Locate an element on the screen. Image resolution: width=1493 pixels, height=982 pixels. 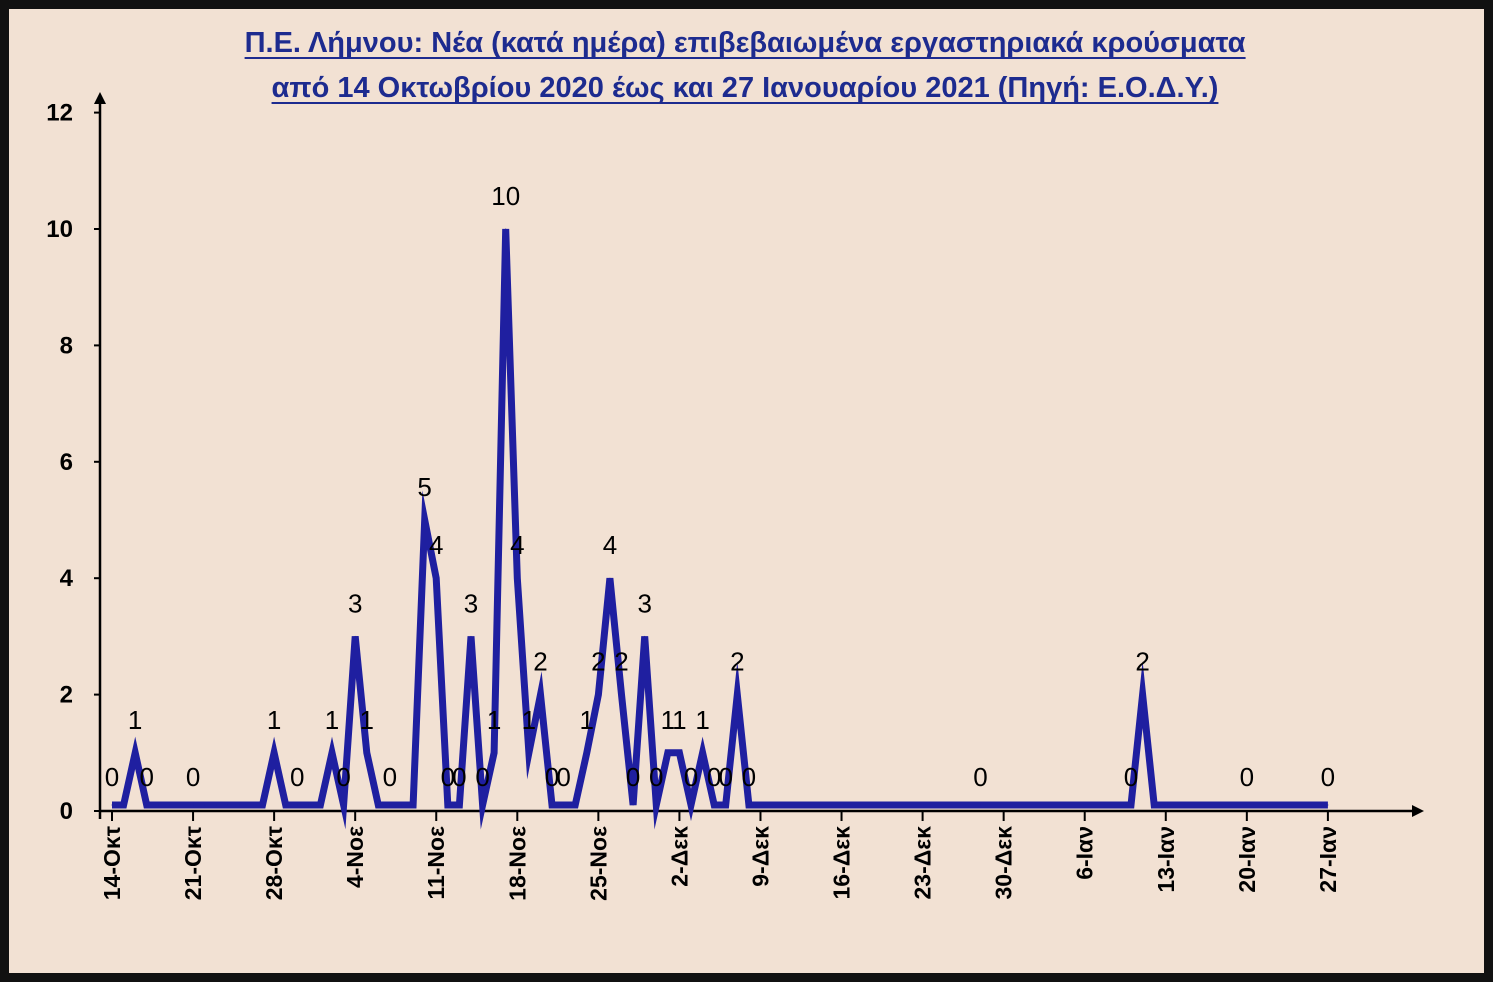
x-axis-arrow is located at coordinates (1418, 811).